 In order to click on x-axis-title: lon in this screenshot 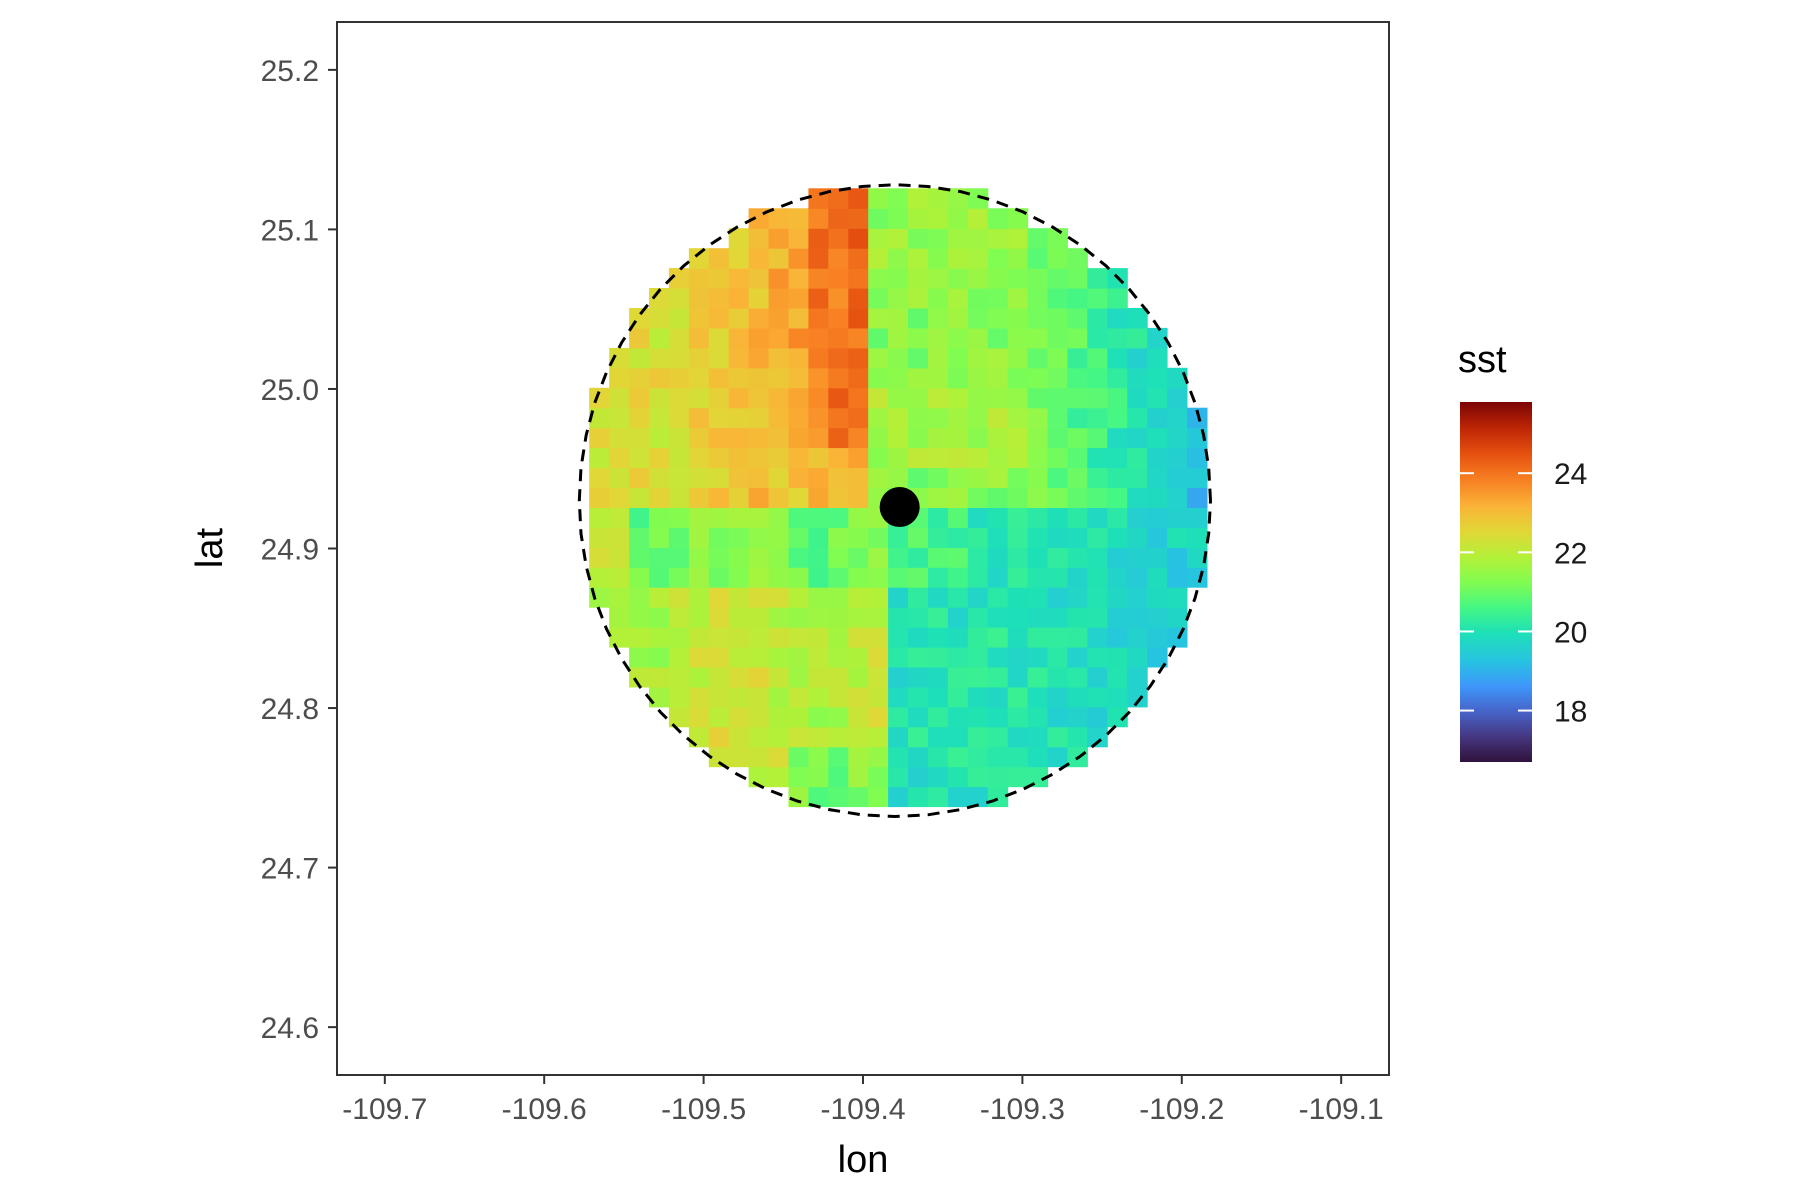, I will do `click(863, 1160)`.